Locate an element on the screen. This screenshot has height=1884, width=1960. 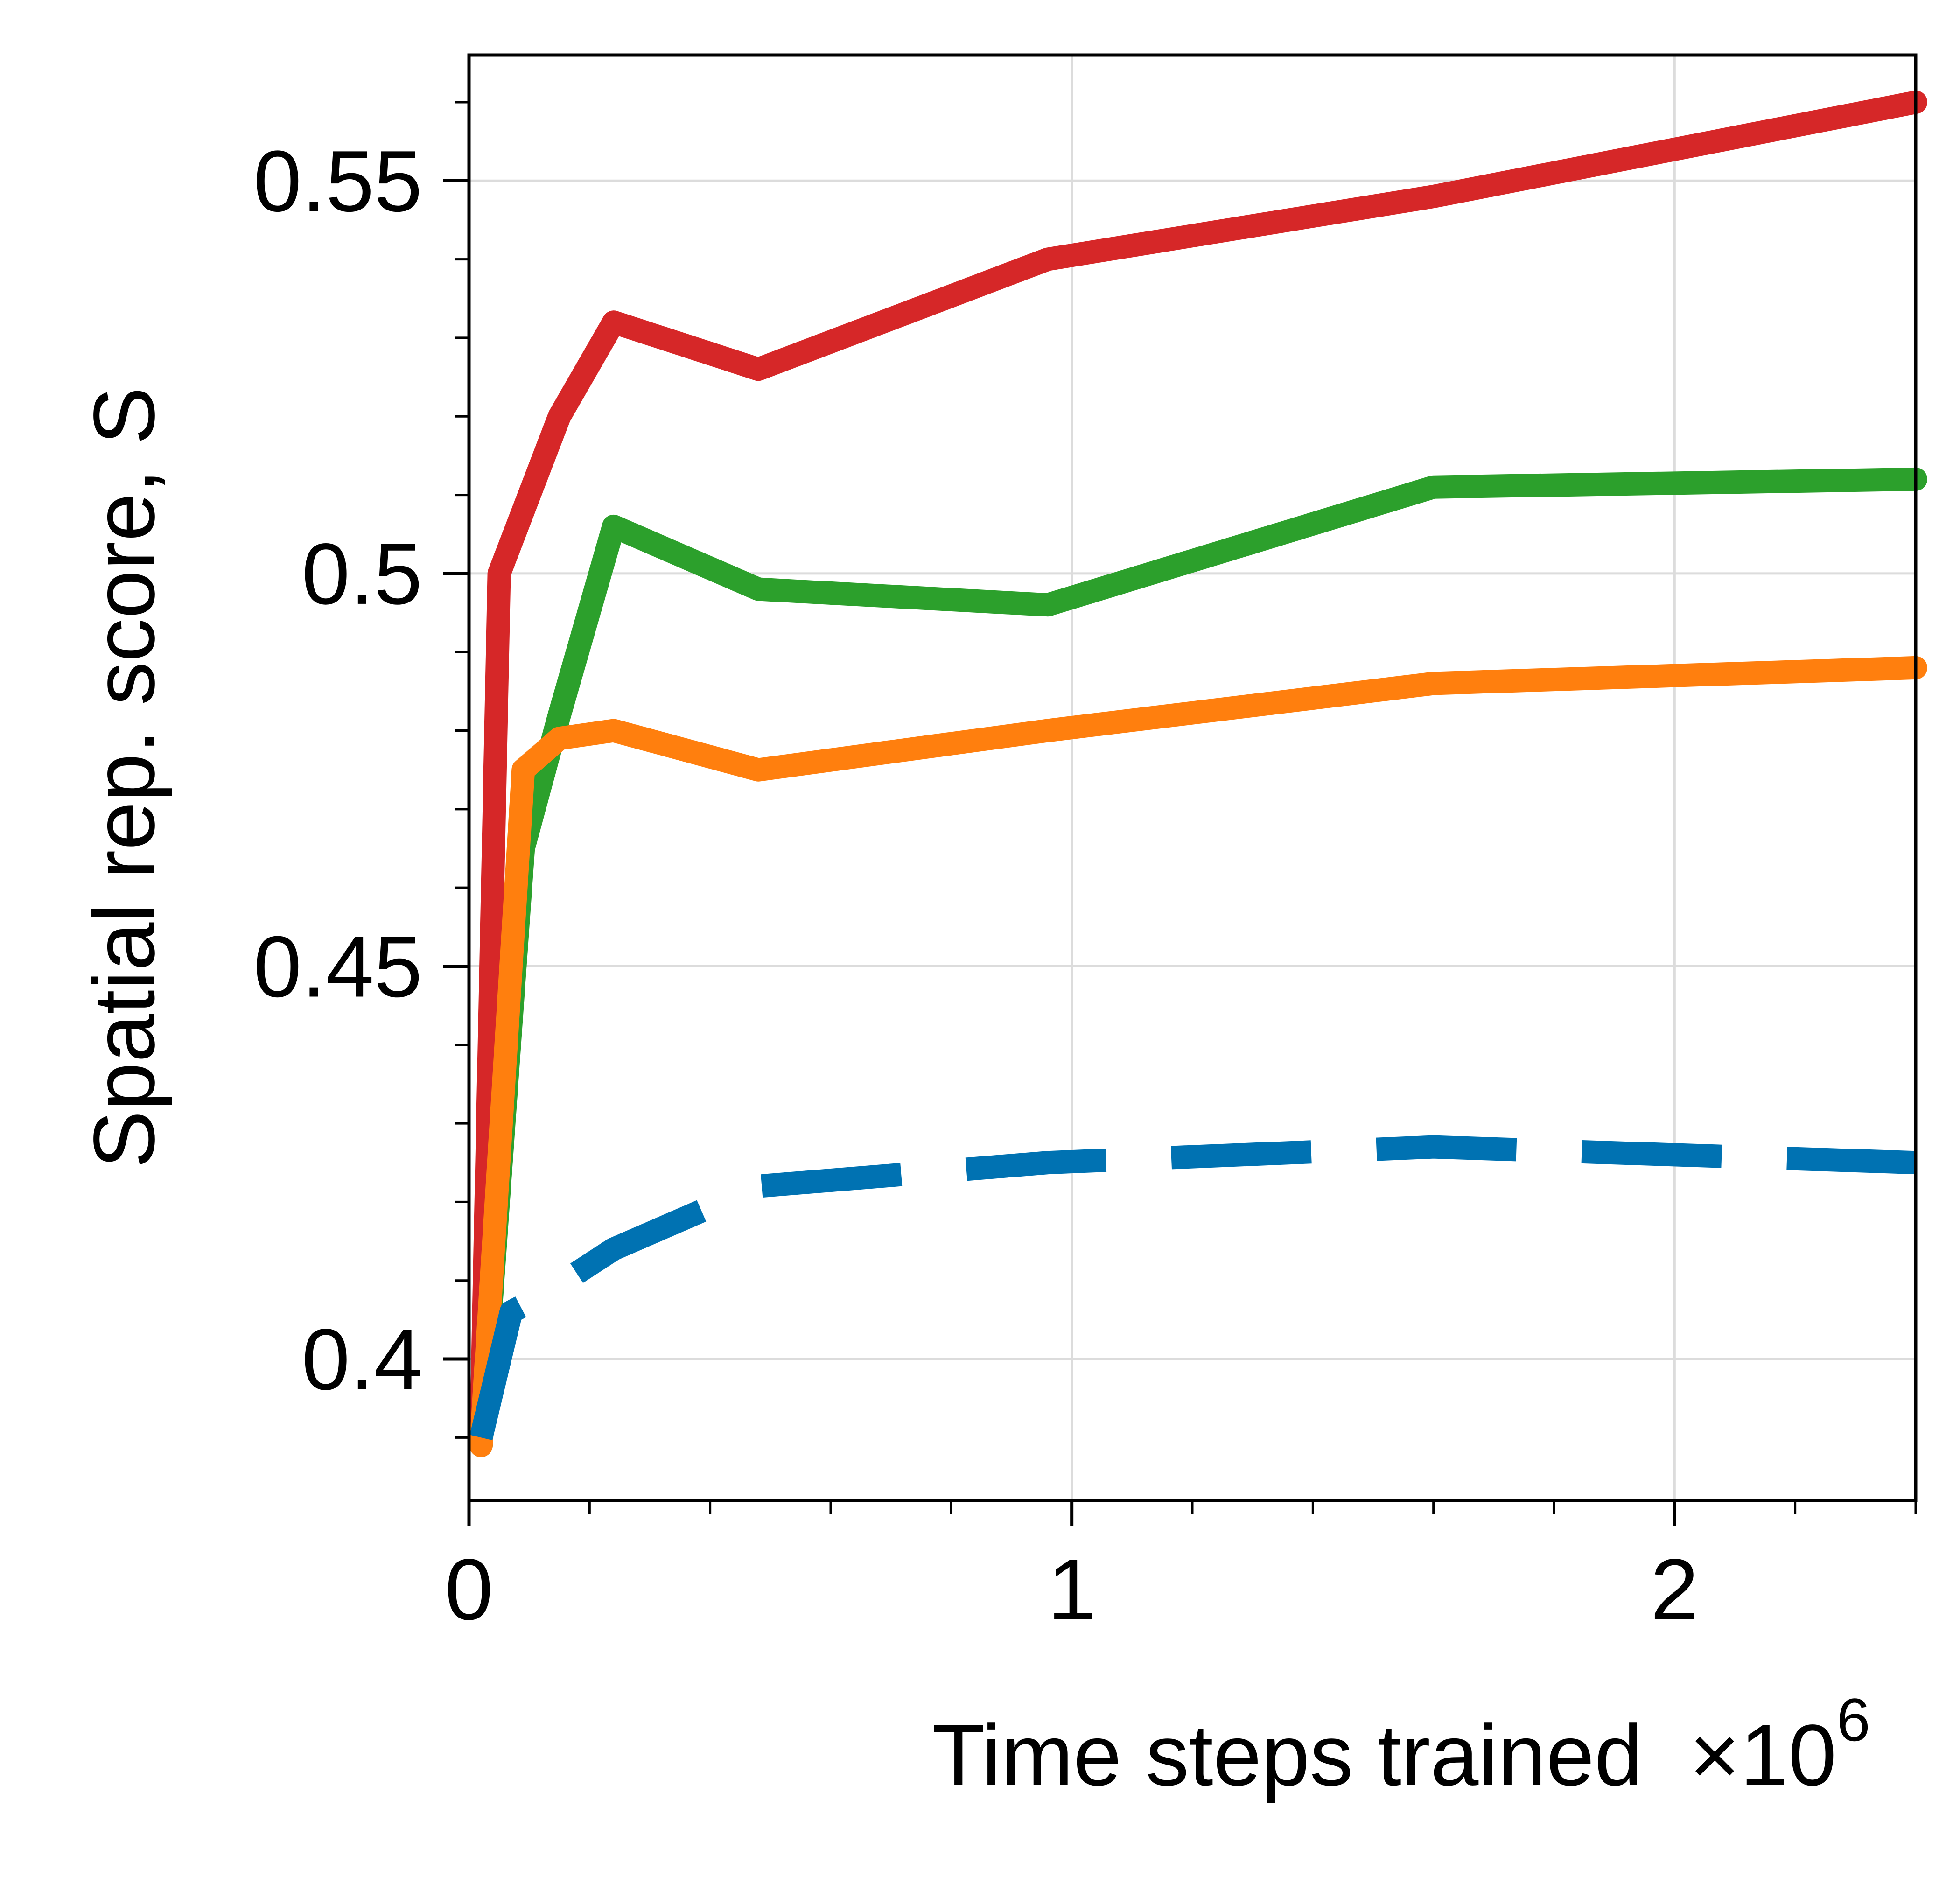
x-tick-label: 2 is located at coordinates (1675, 1590).